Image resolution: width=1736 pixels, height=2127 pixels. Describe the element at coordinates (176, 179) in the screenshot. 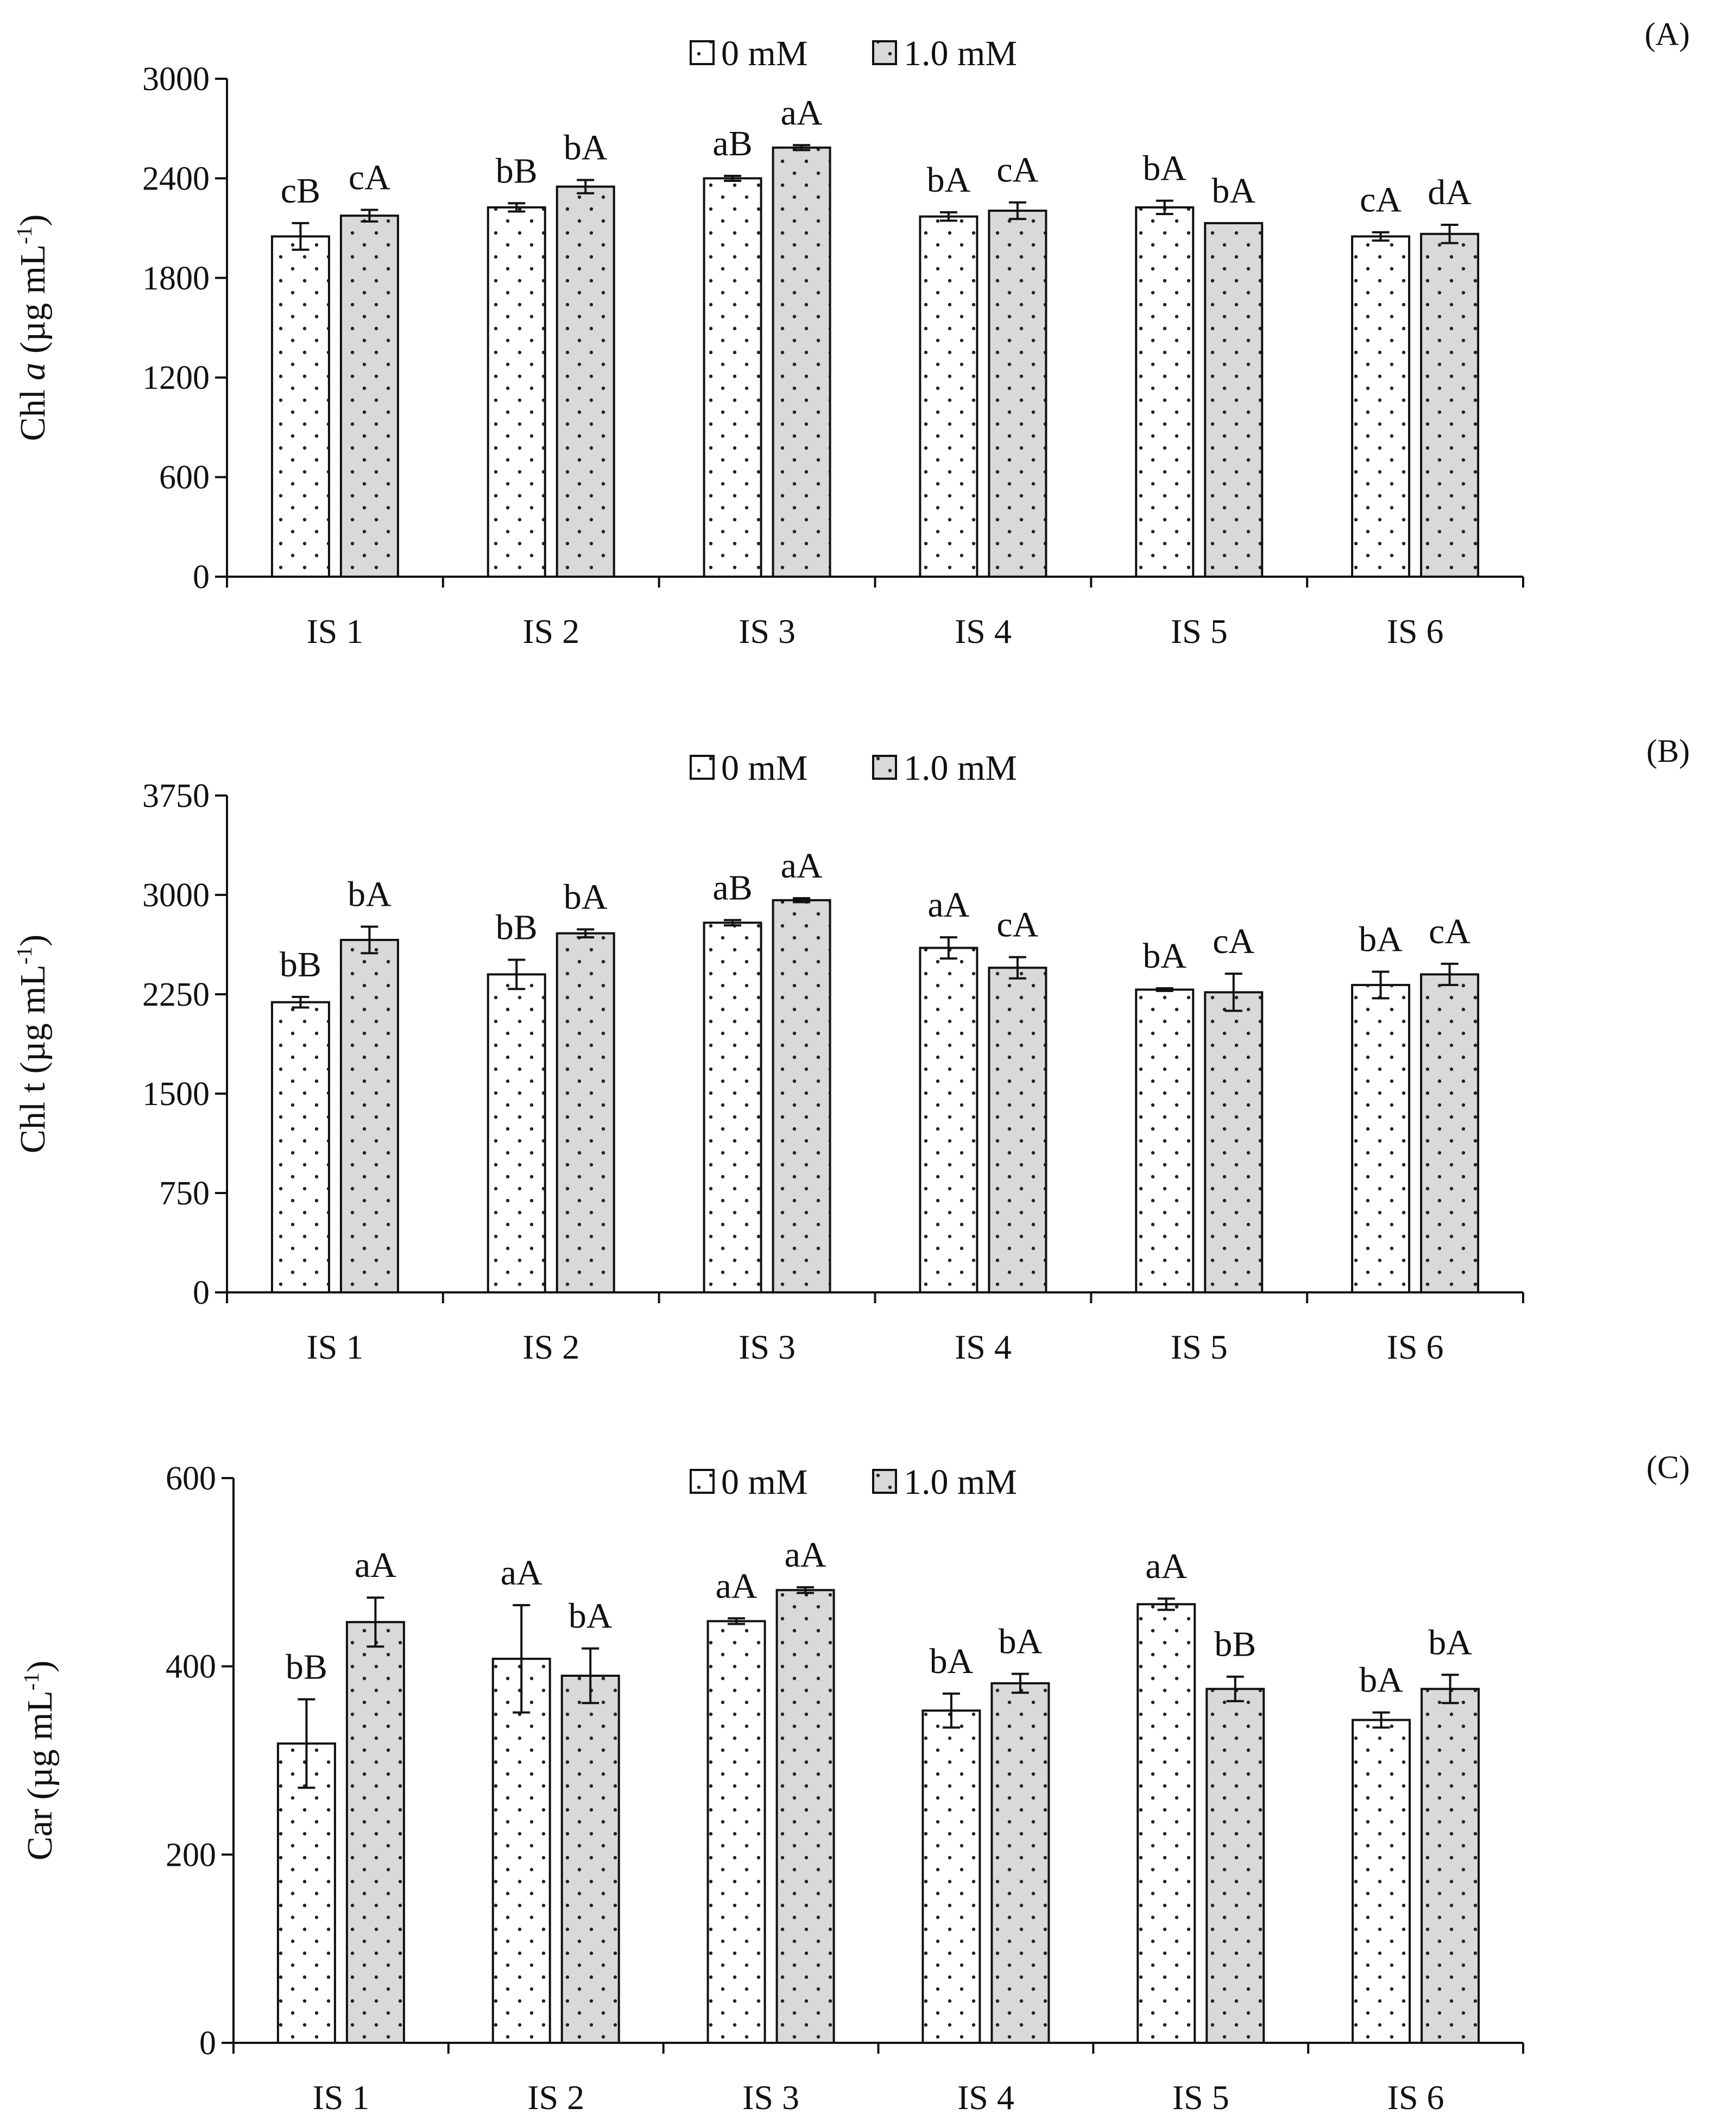

I see `y-tick-label: 2400` at that location.